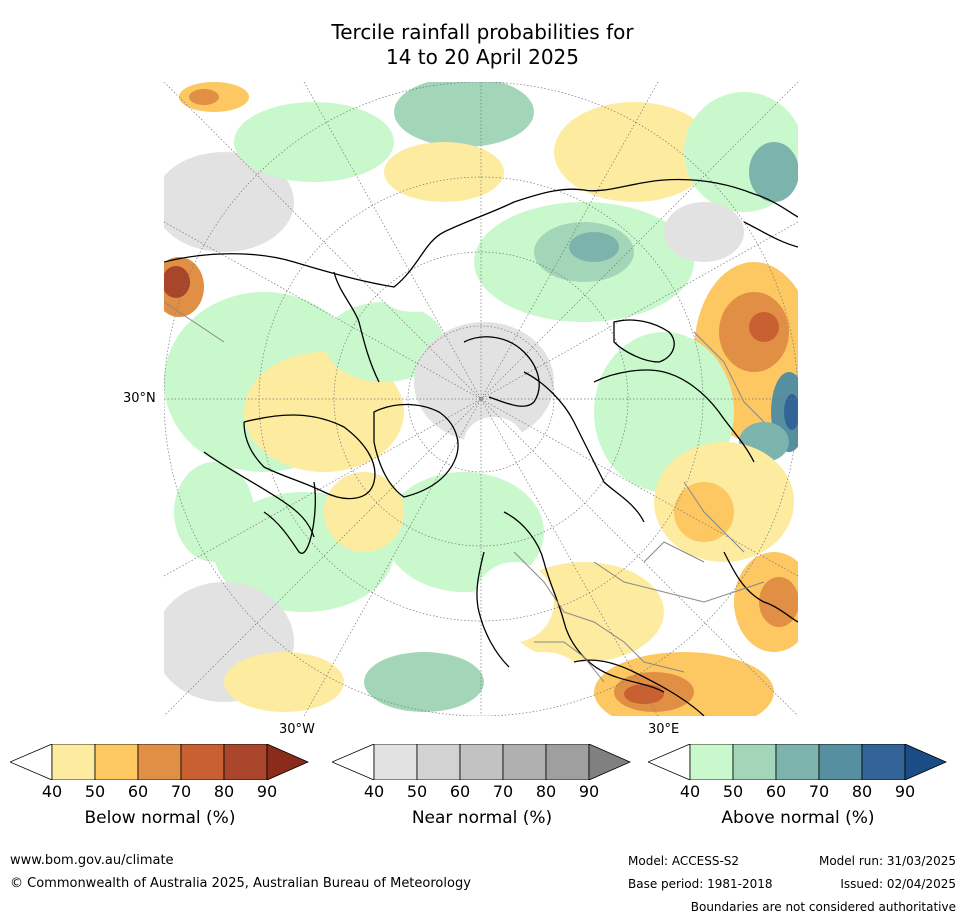 This screenshot has height=919, width=965. I want to click on model-run: Model run: 31/03/2025, so click(887, 861).